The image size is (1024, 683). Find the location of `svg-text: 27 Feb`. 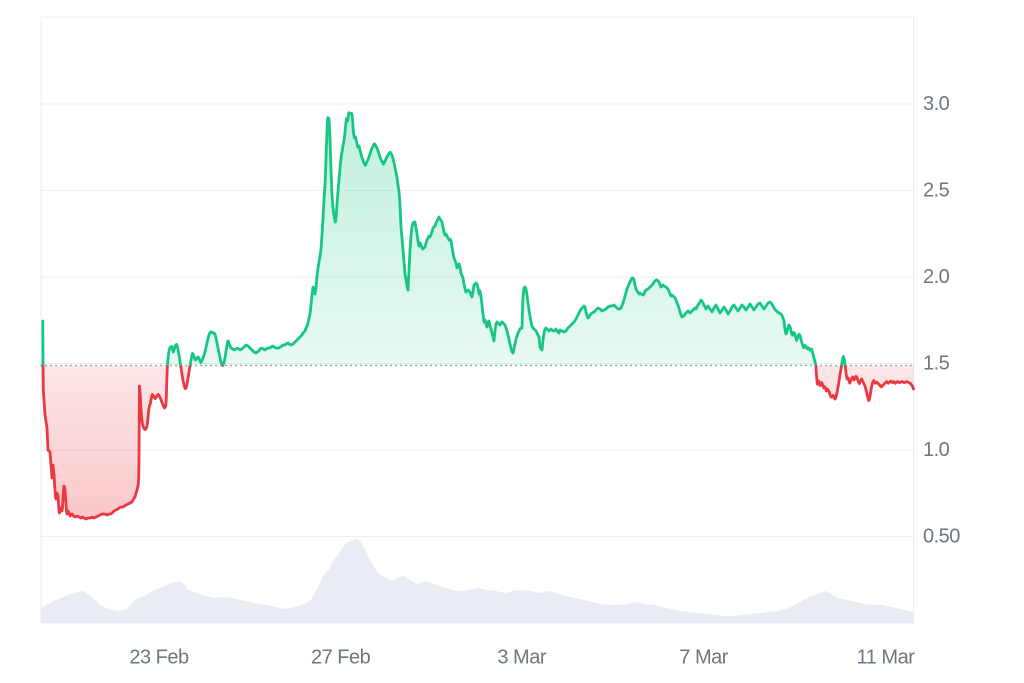

svg-text: 27 Feb is located at coordinates (341, 658).